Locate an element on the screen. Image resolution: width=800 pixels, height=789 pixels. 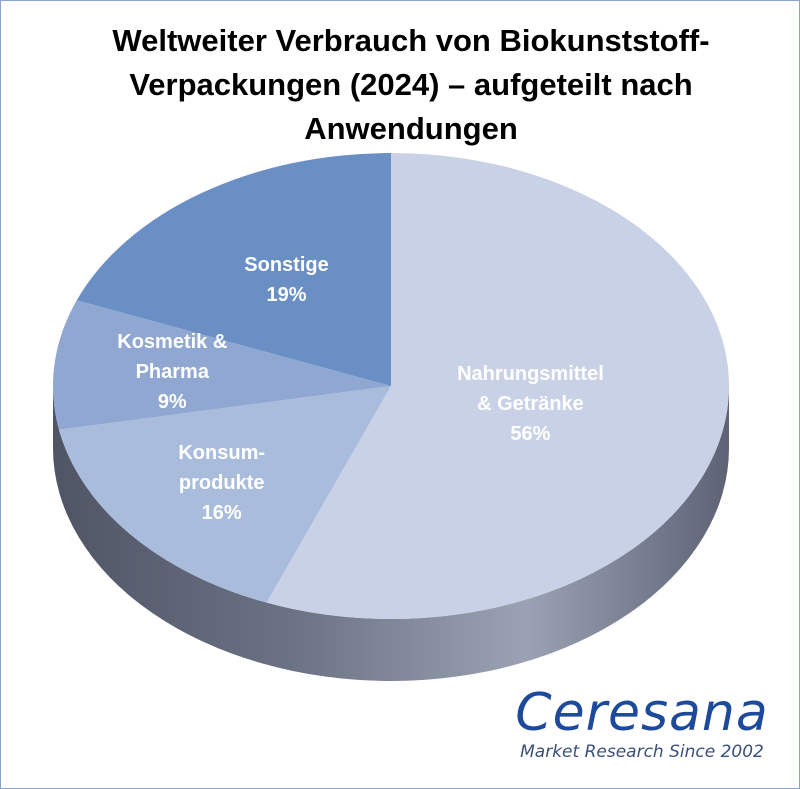
slice-label-name: Nahrungsmittel & Getränke is located at coordinates (530, 389).